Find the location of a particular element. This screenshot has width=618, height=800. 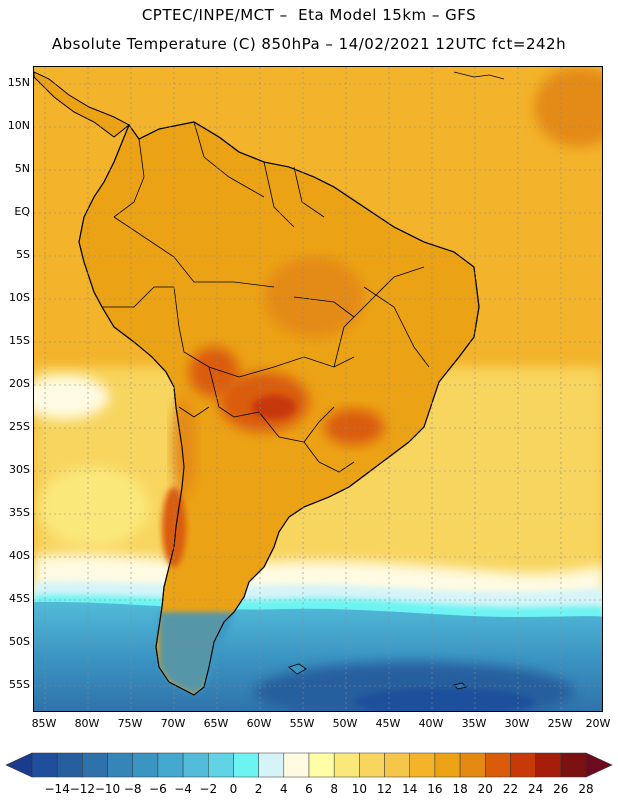

colorbar is located at coordinates (309, 765).